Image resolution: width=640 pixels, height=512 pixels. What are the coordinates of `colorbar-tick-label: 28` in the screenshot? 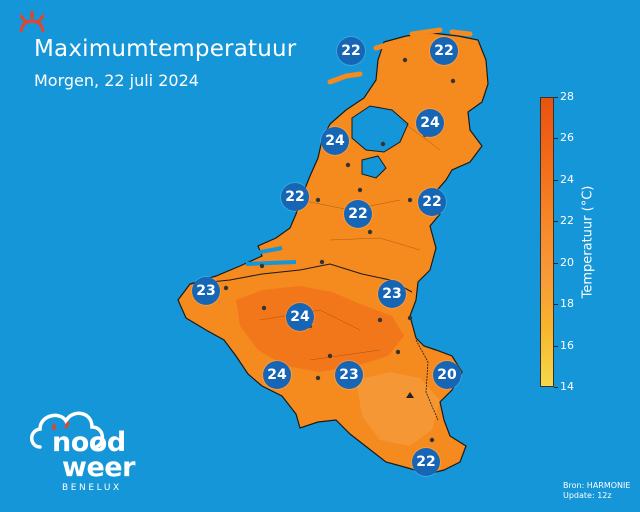 It's located at (567, 96).